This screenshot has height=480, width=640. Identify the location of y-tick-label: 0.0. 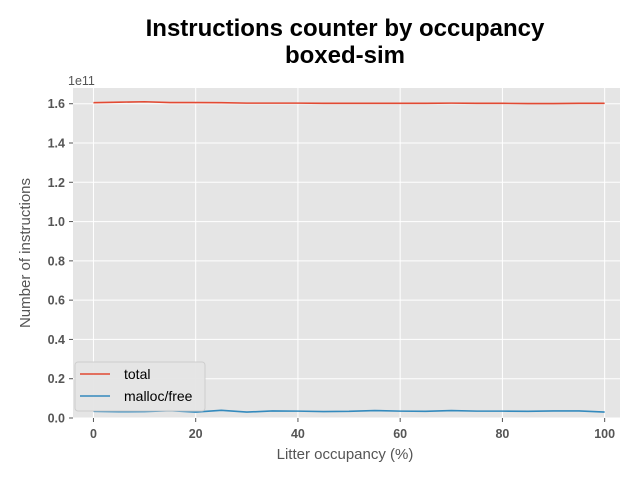
(56, 419).